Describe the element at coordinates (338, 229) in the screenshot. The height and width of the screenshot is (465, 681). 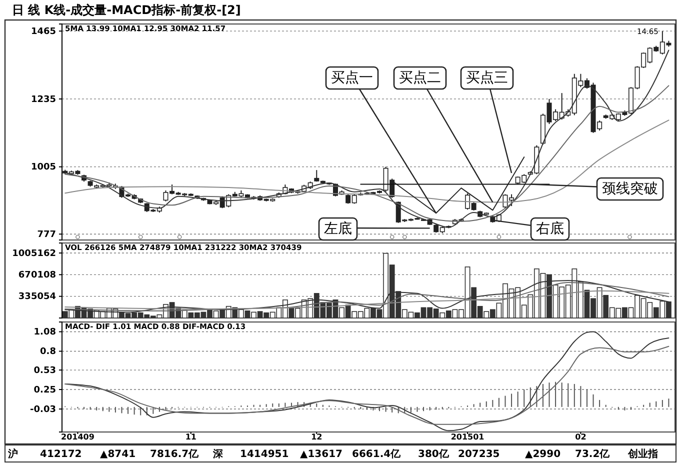
I see `annotation: 左底` at that location.